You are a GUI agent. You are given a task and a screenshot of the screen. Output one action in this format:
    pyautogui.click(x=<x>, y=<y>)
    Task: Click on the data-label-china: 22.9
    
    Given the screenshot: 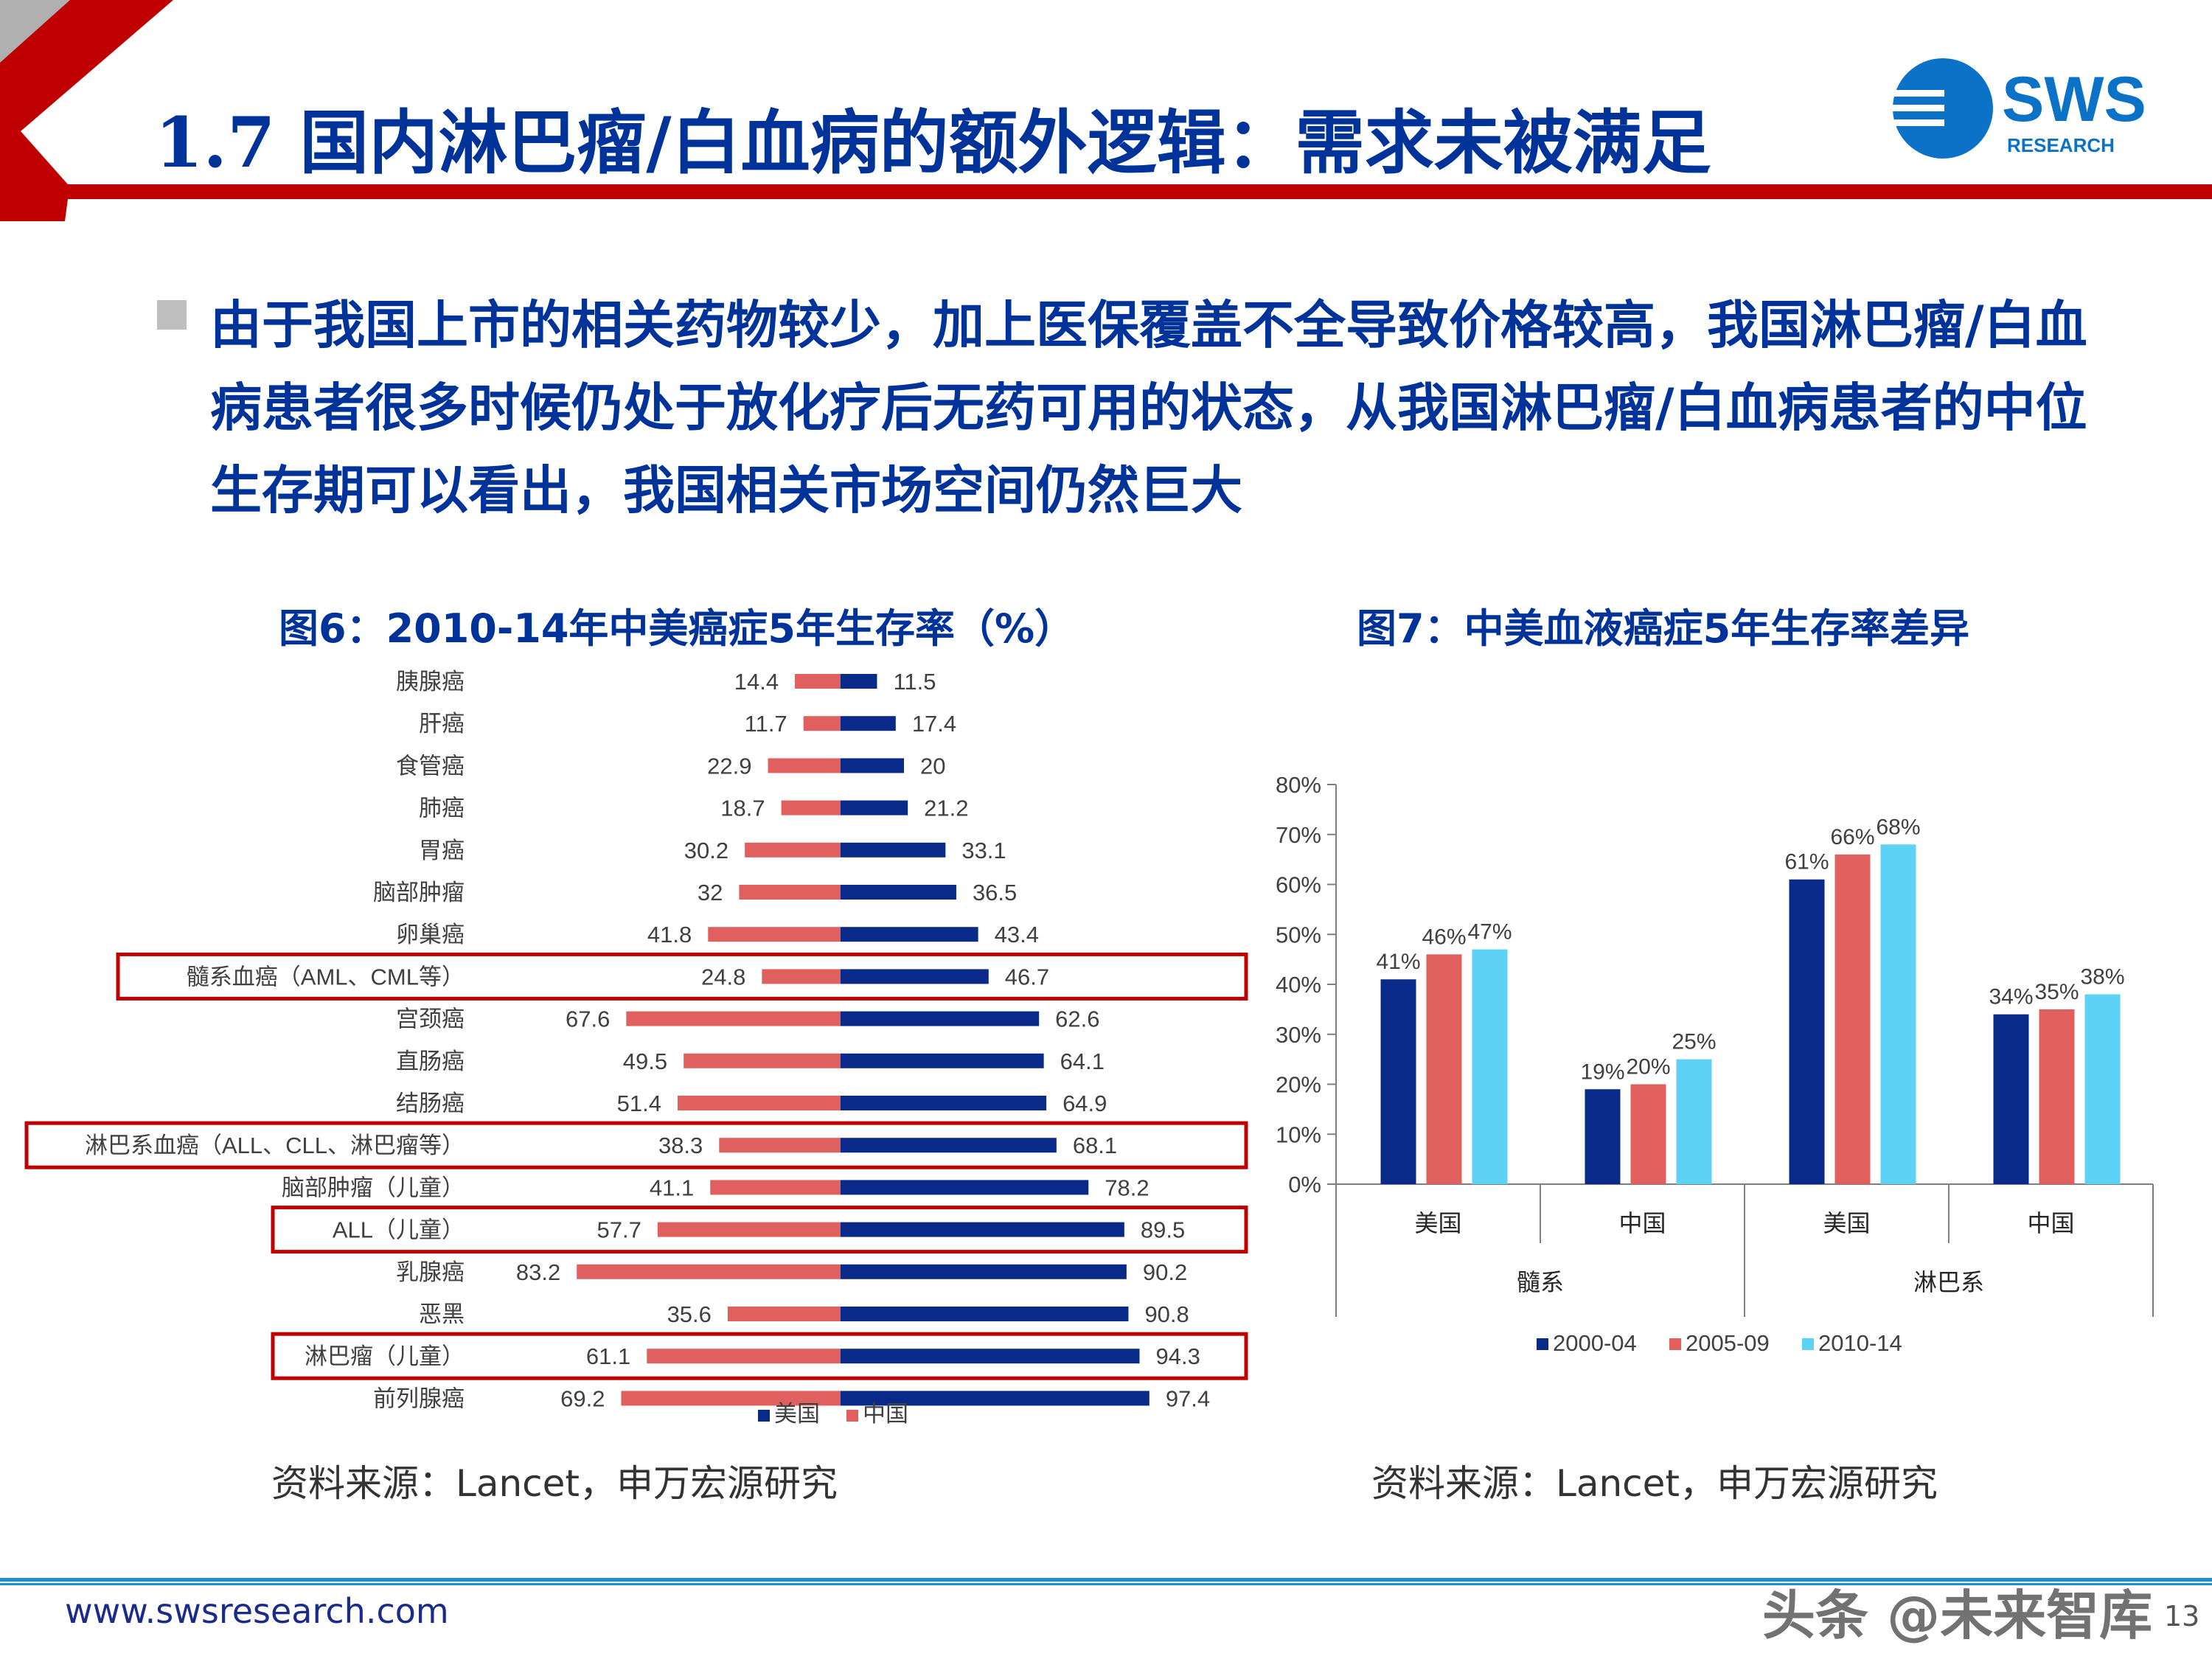 What is the action you would take?
    pyautogui.click(x=729, y=766)
    